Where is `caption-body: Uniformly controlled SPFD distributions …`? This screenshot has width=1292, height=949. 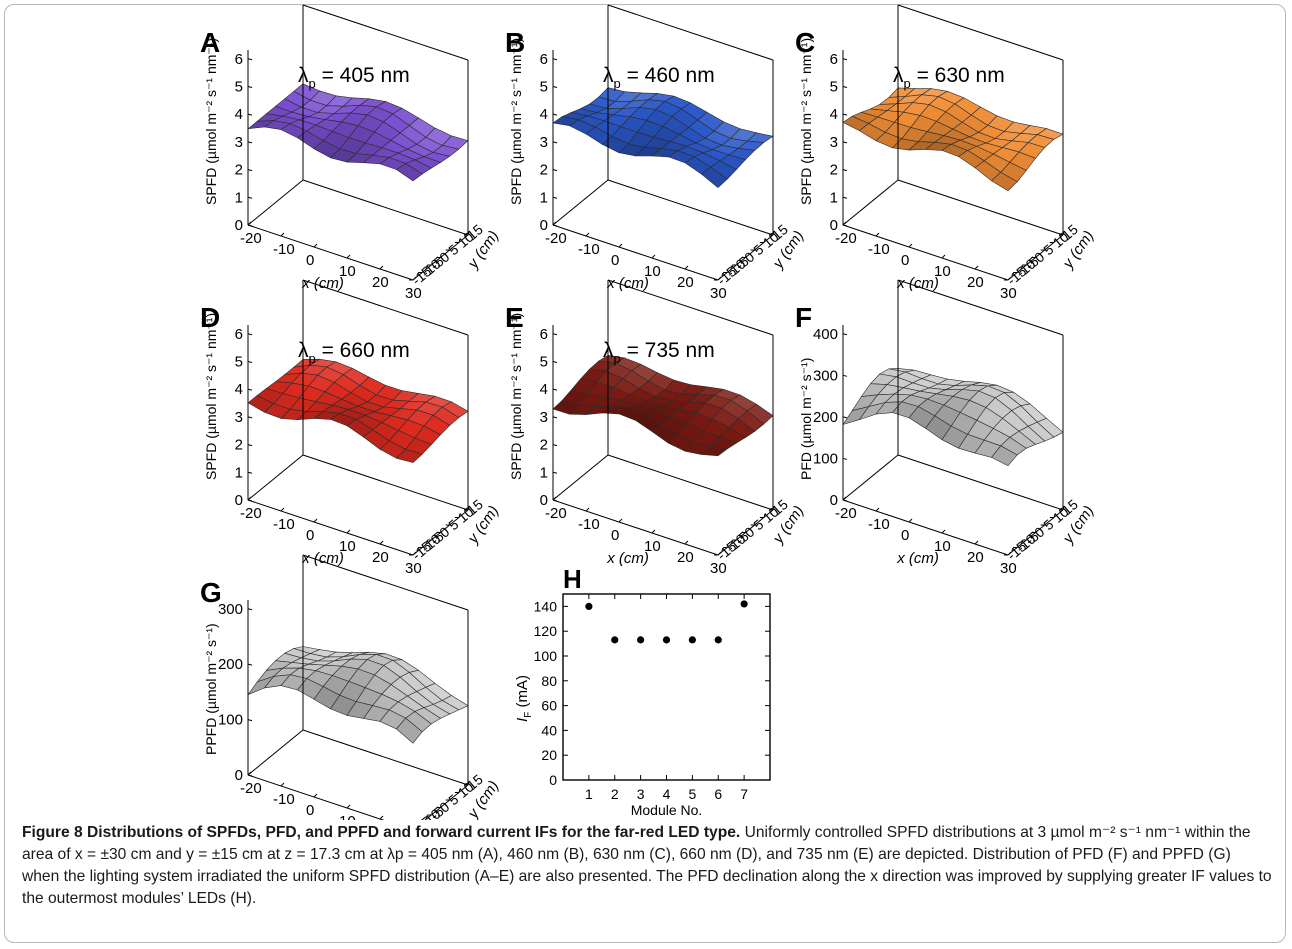
caption-body: Uniformly controlled SPFD distributions … is located at coordinates (647, 865).